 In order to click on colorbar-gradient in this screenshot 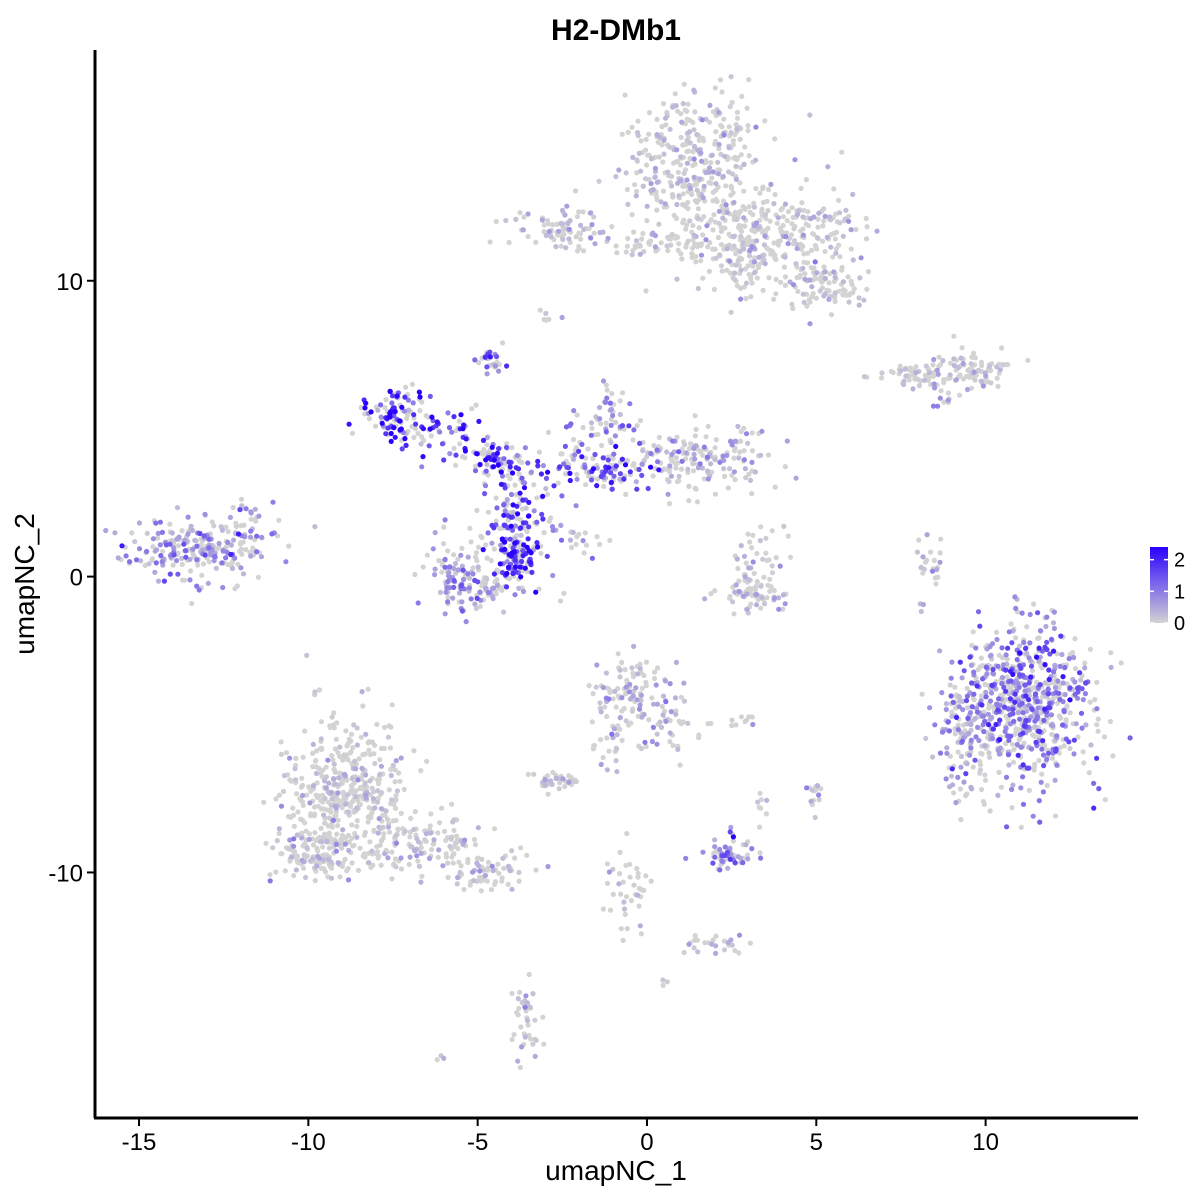, I will do `click(1159, 585)`.